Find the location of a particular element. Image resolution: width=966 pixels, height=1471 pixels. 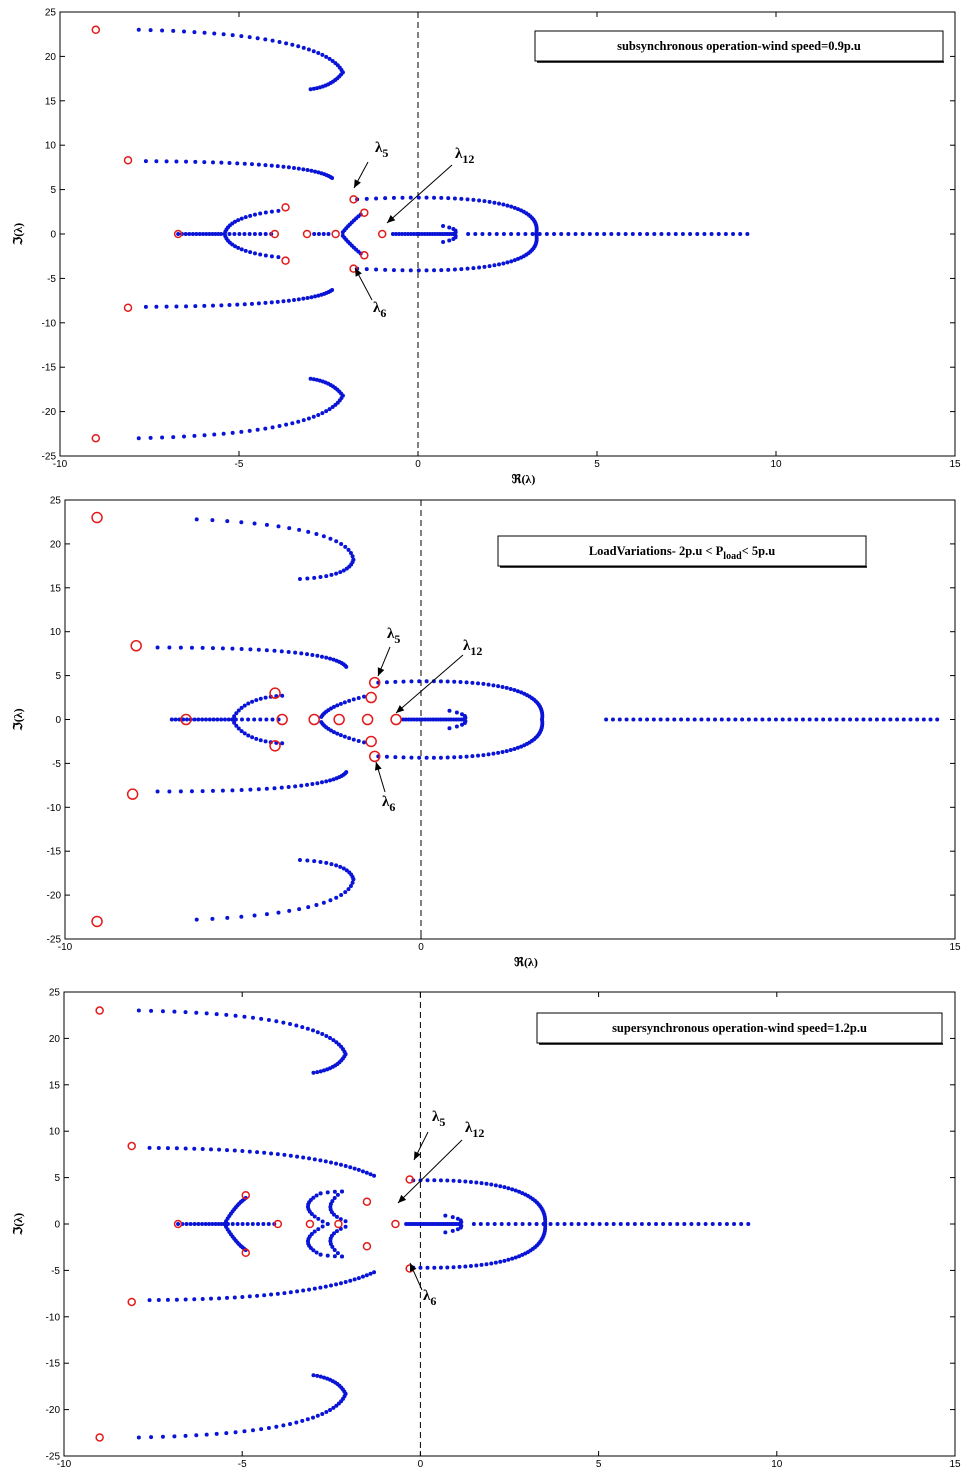

x-tick-label: 15 is located at coordinates (955, 1464).